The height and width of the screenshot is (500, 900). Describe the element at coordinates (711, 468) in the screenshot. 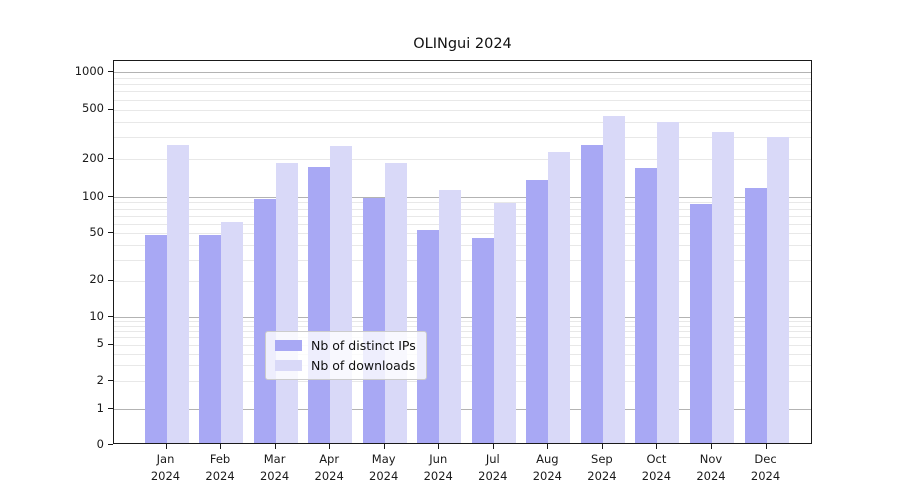

I see `x-tick-label: Nov 2024` at that location.